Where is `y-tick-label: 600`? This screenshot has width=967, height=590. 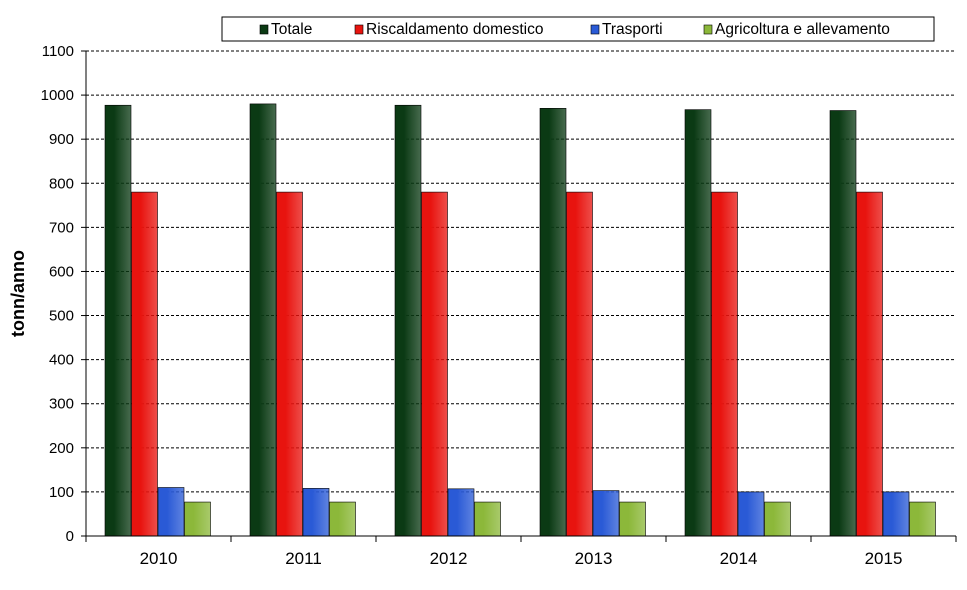
y-tick-label: 600 is located at coordinates (61, 271).